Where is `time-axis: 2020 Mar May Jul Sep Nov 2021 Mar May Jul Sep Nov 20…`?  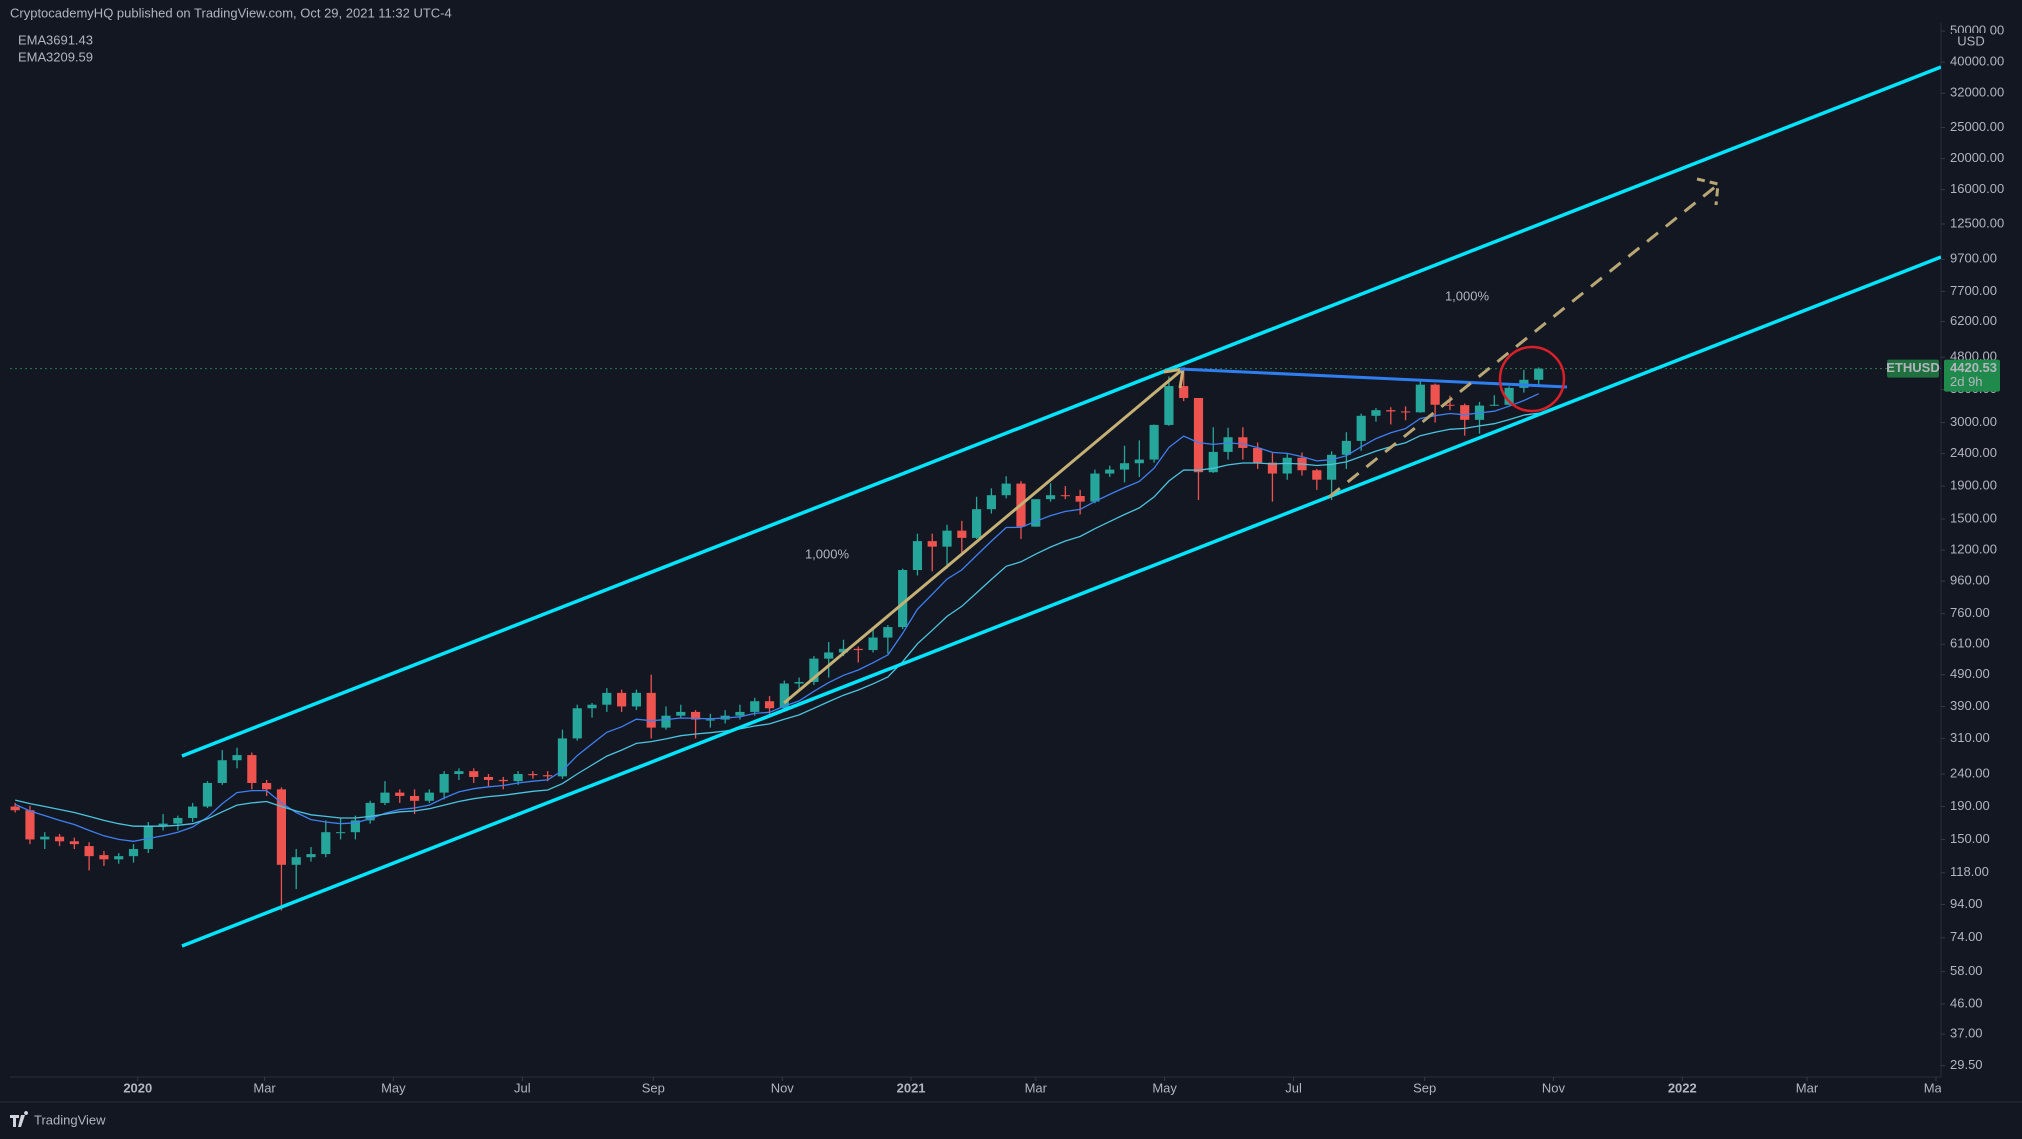 time-axis: 2020 Mar May Jul Sep Nov 2021 Mar May Jul Sep Nov 20… is located at coordinates (1032, 1086).